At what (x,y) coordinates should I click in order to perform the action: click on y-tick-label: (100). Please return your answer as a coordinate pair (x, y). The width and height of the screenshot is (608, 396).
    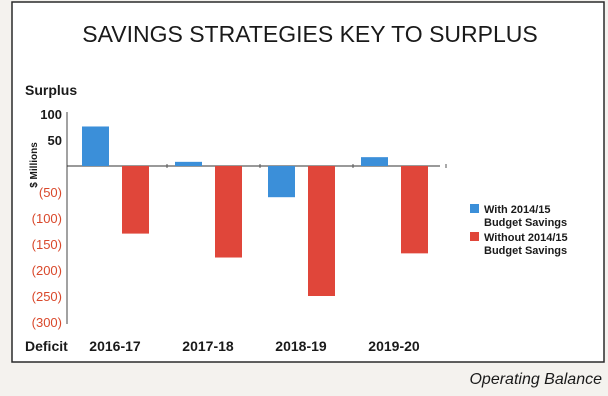
    Looking at the image, I should click on (47, 218).